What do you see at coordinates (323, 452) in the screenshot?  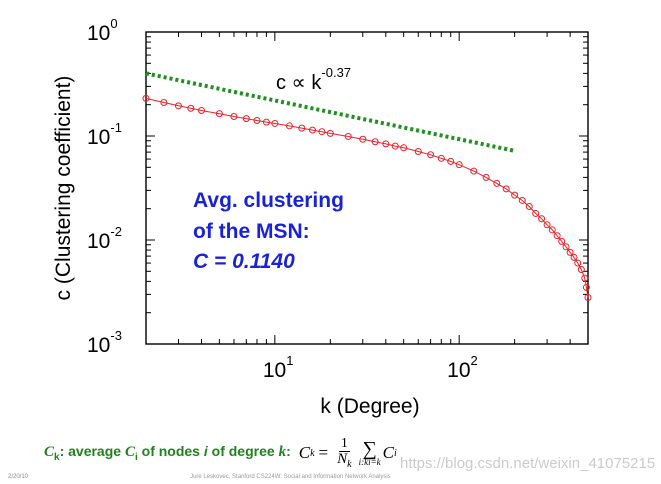 I see `formula-equals: =` at bounding box center [323, 452].